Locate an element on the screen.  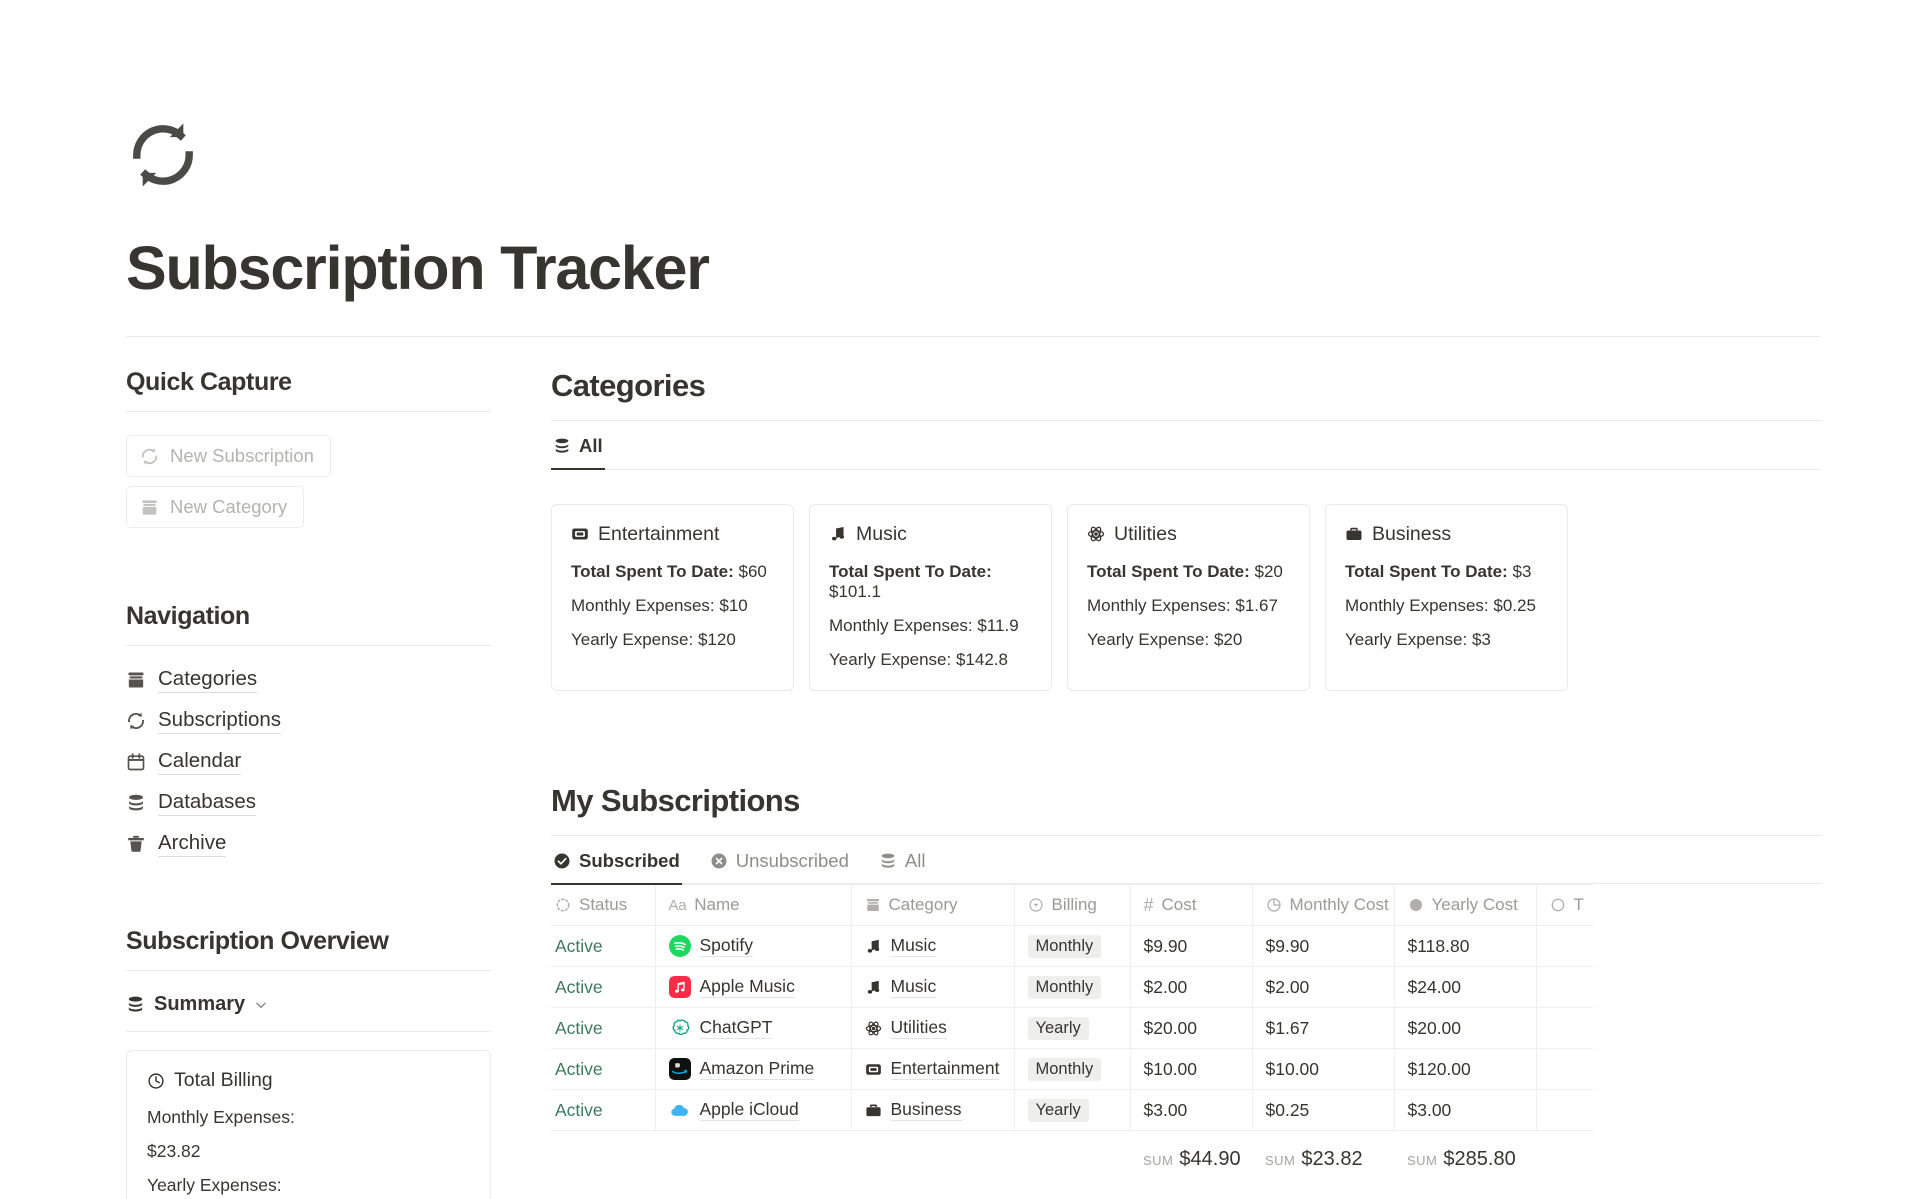
column-header-status: Status is located at coordinates (603, 905).